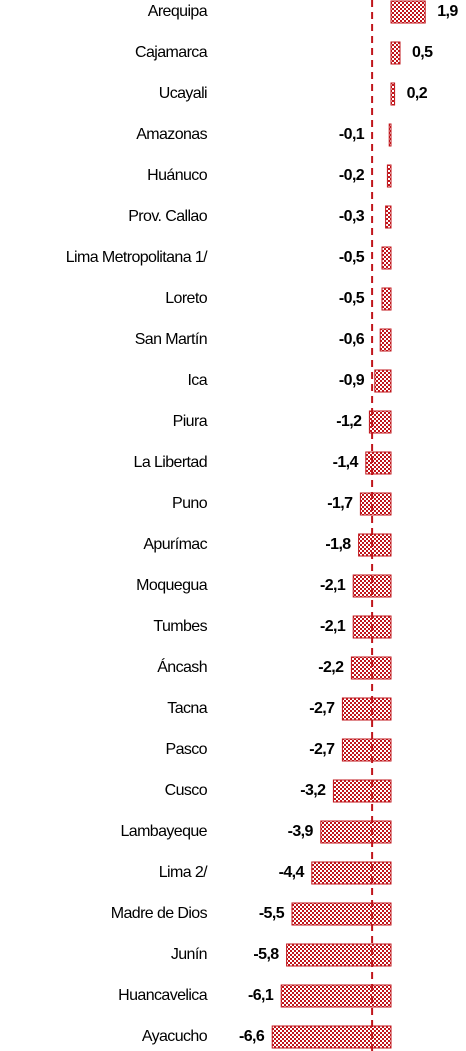 Image resolution: width=466 pixels, height=1051 pixels. What do you see at coordinates (313, 790) in the screenshot?
I see `value-label: -3,2` at bounding box center [313, 790].